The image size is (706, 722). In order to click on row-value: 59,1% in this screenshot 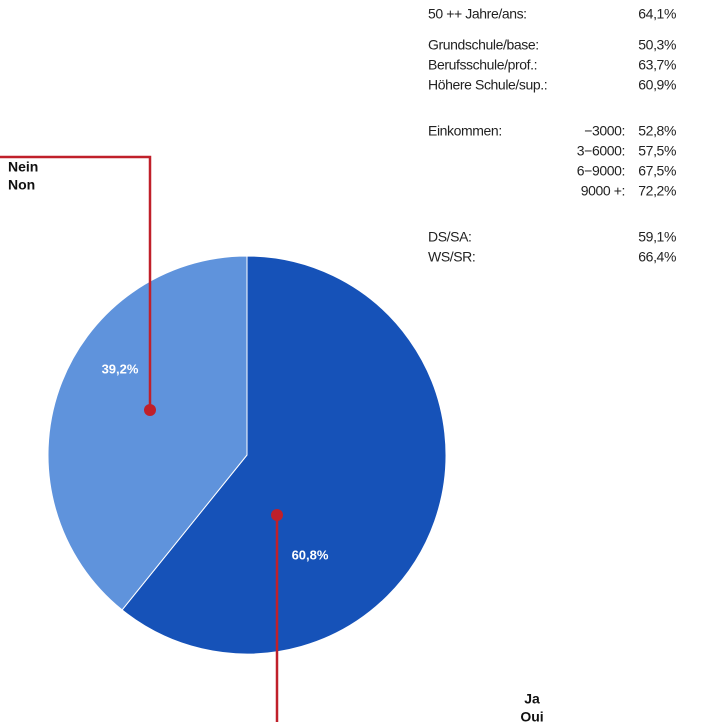, I will do `click(657, 237)`.